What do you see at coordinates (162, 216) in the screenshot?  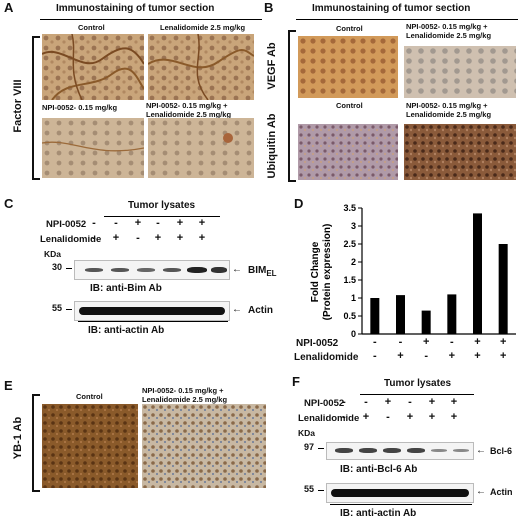 I see `panel-c-header-rule` at bounding box center [162, 216].